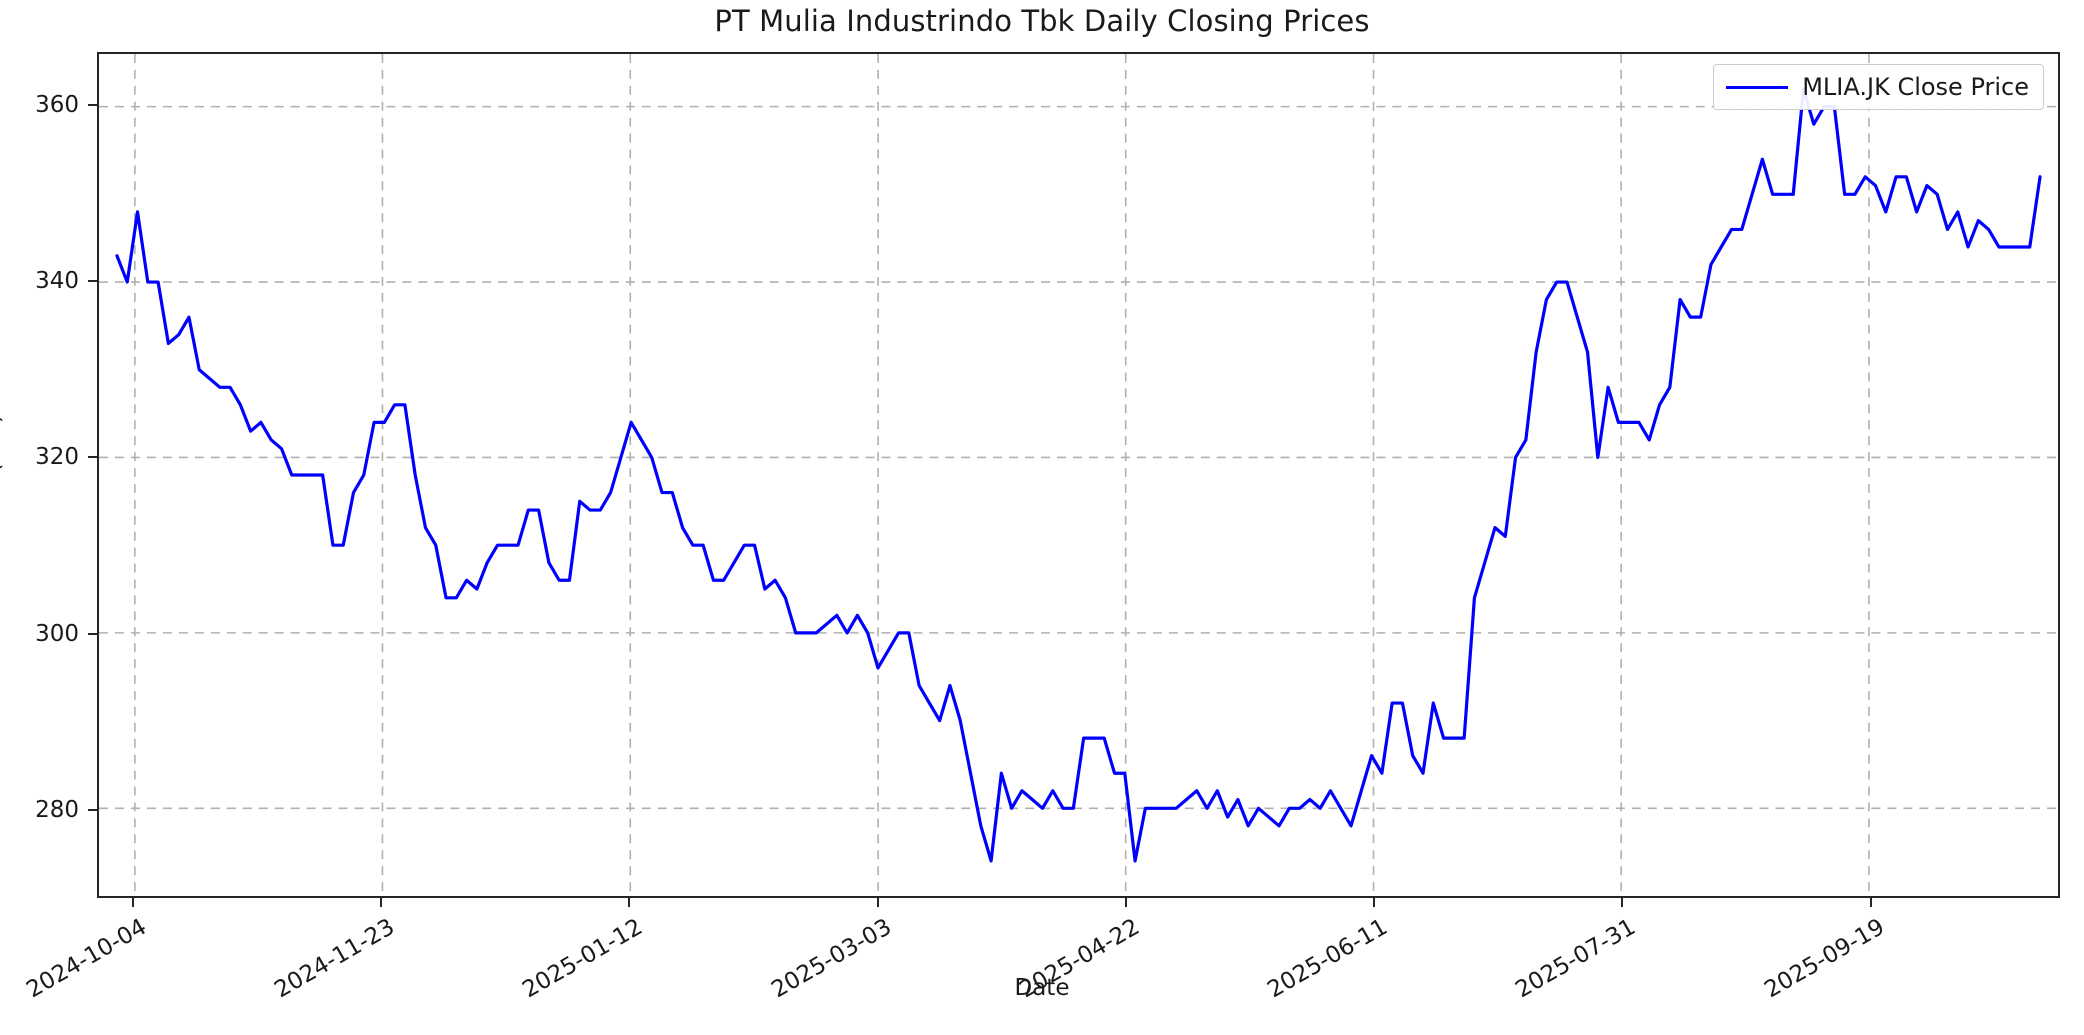 The width and height of the screenshot is (2084, 1035). What do you see at coordinates (1328, 959) in the screenshot?
I see `x-tick-label: 2025-06-11` at bounding box center [1328, 959].